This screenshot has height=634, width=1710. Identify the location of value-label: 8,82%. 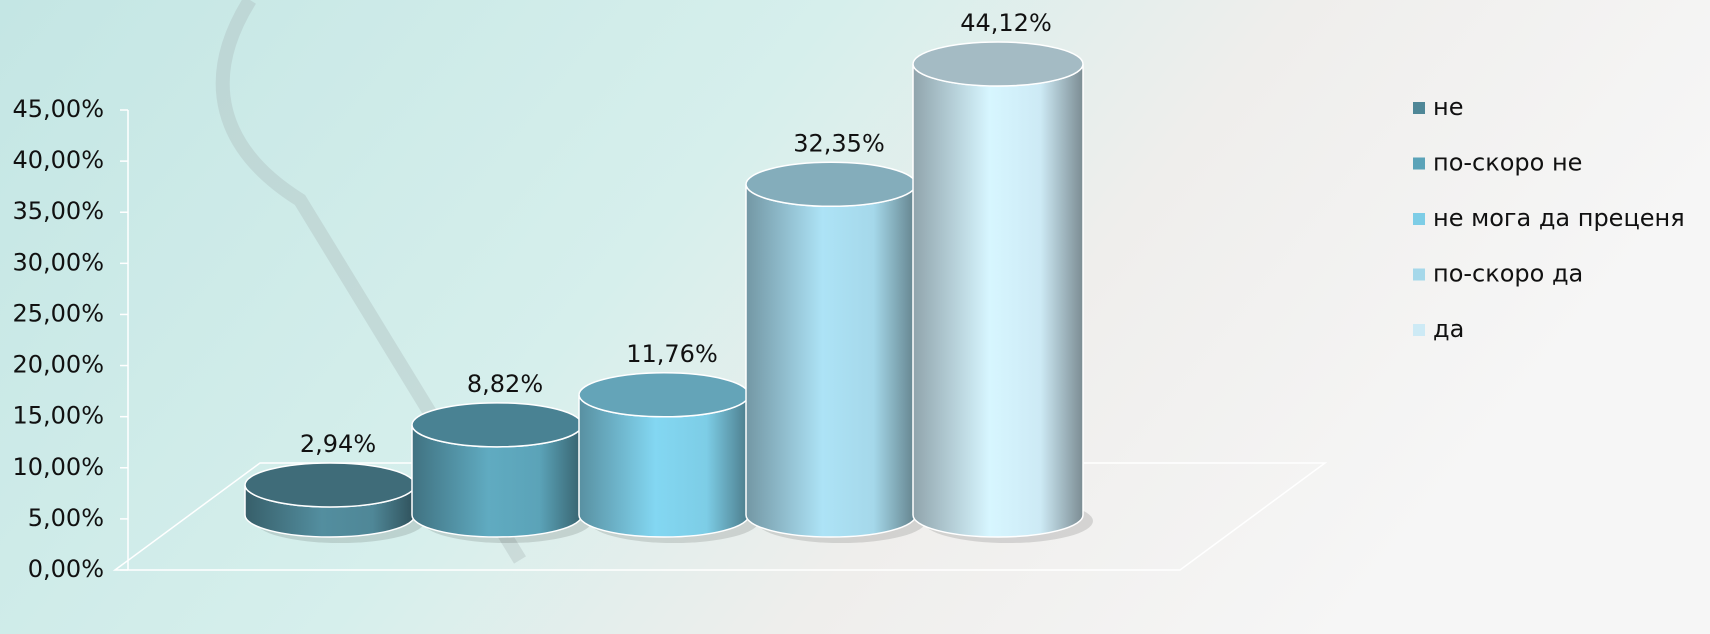
(505, 384).